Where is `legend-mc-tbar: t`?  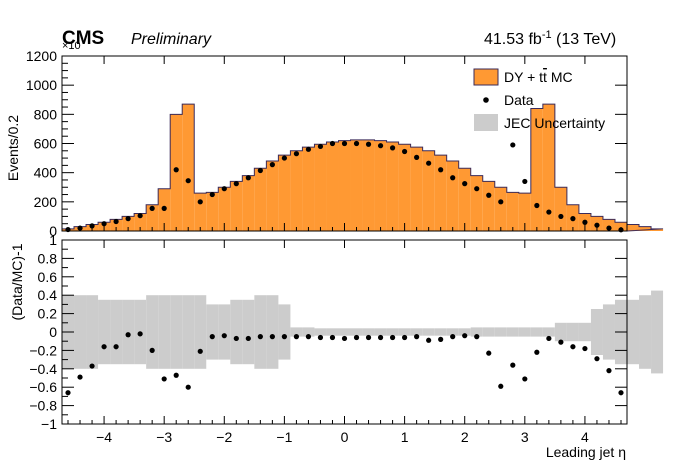
legend-mc-tbar: t is located at coordinates (545, 77).